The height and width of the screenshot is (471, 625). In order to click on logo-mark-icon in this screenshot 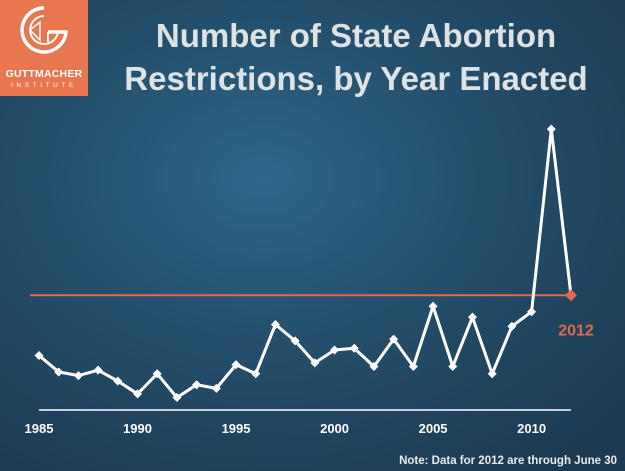, I will do `click(44, 30)`.